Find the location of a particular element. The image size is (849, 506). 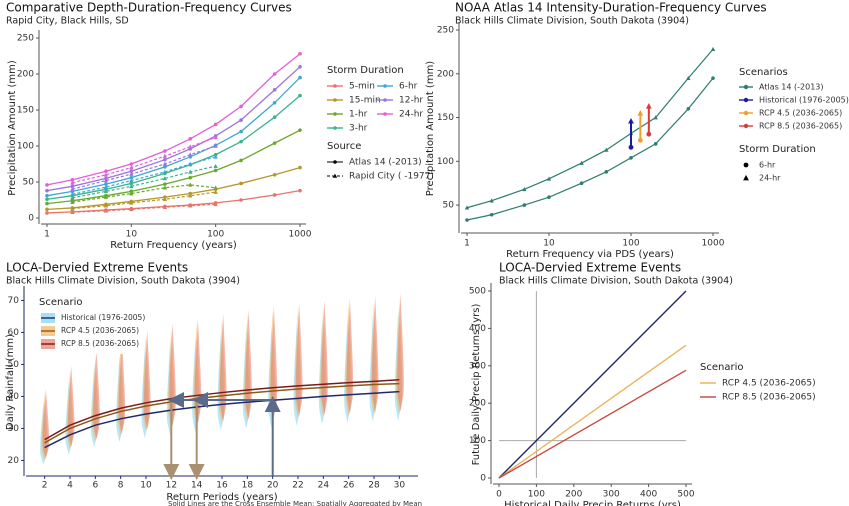

legend-label: 24-hr is located at coordinates (770, 178).